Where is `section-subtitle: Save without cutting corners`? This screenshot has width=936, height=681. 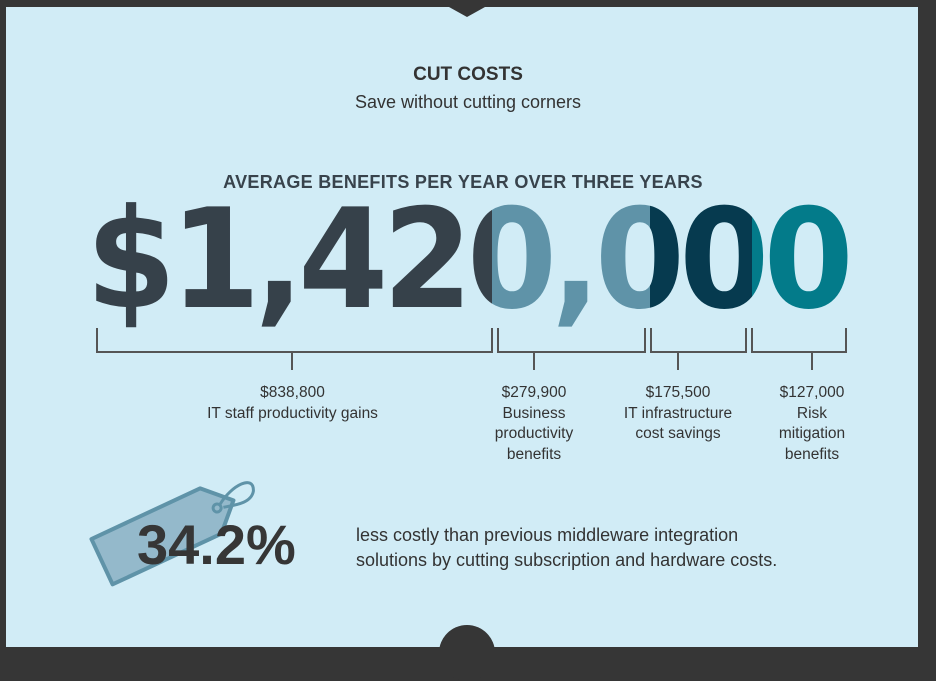 section-subtitle: Save without cutting corners is located at coordinates (468, 102).